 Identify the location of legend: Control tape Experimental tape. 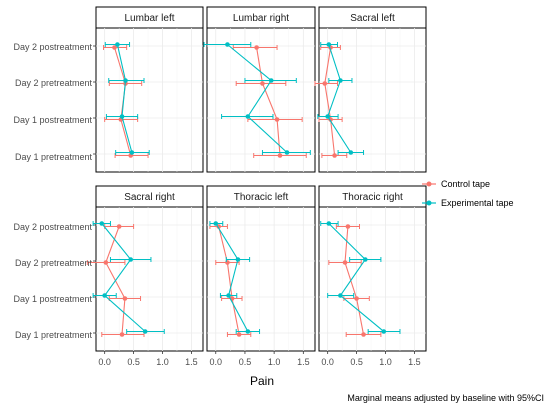
(468, 193).